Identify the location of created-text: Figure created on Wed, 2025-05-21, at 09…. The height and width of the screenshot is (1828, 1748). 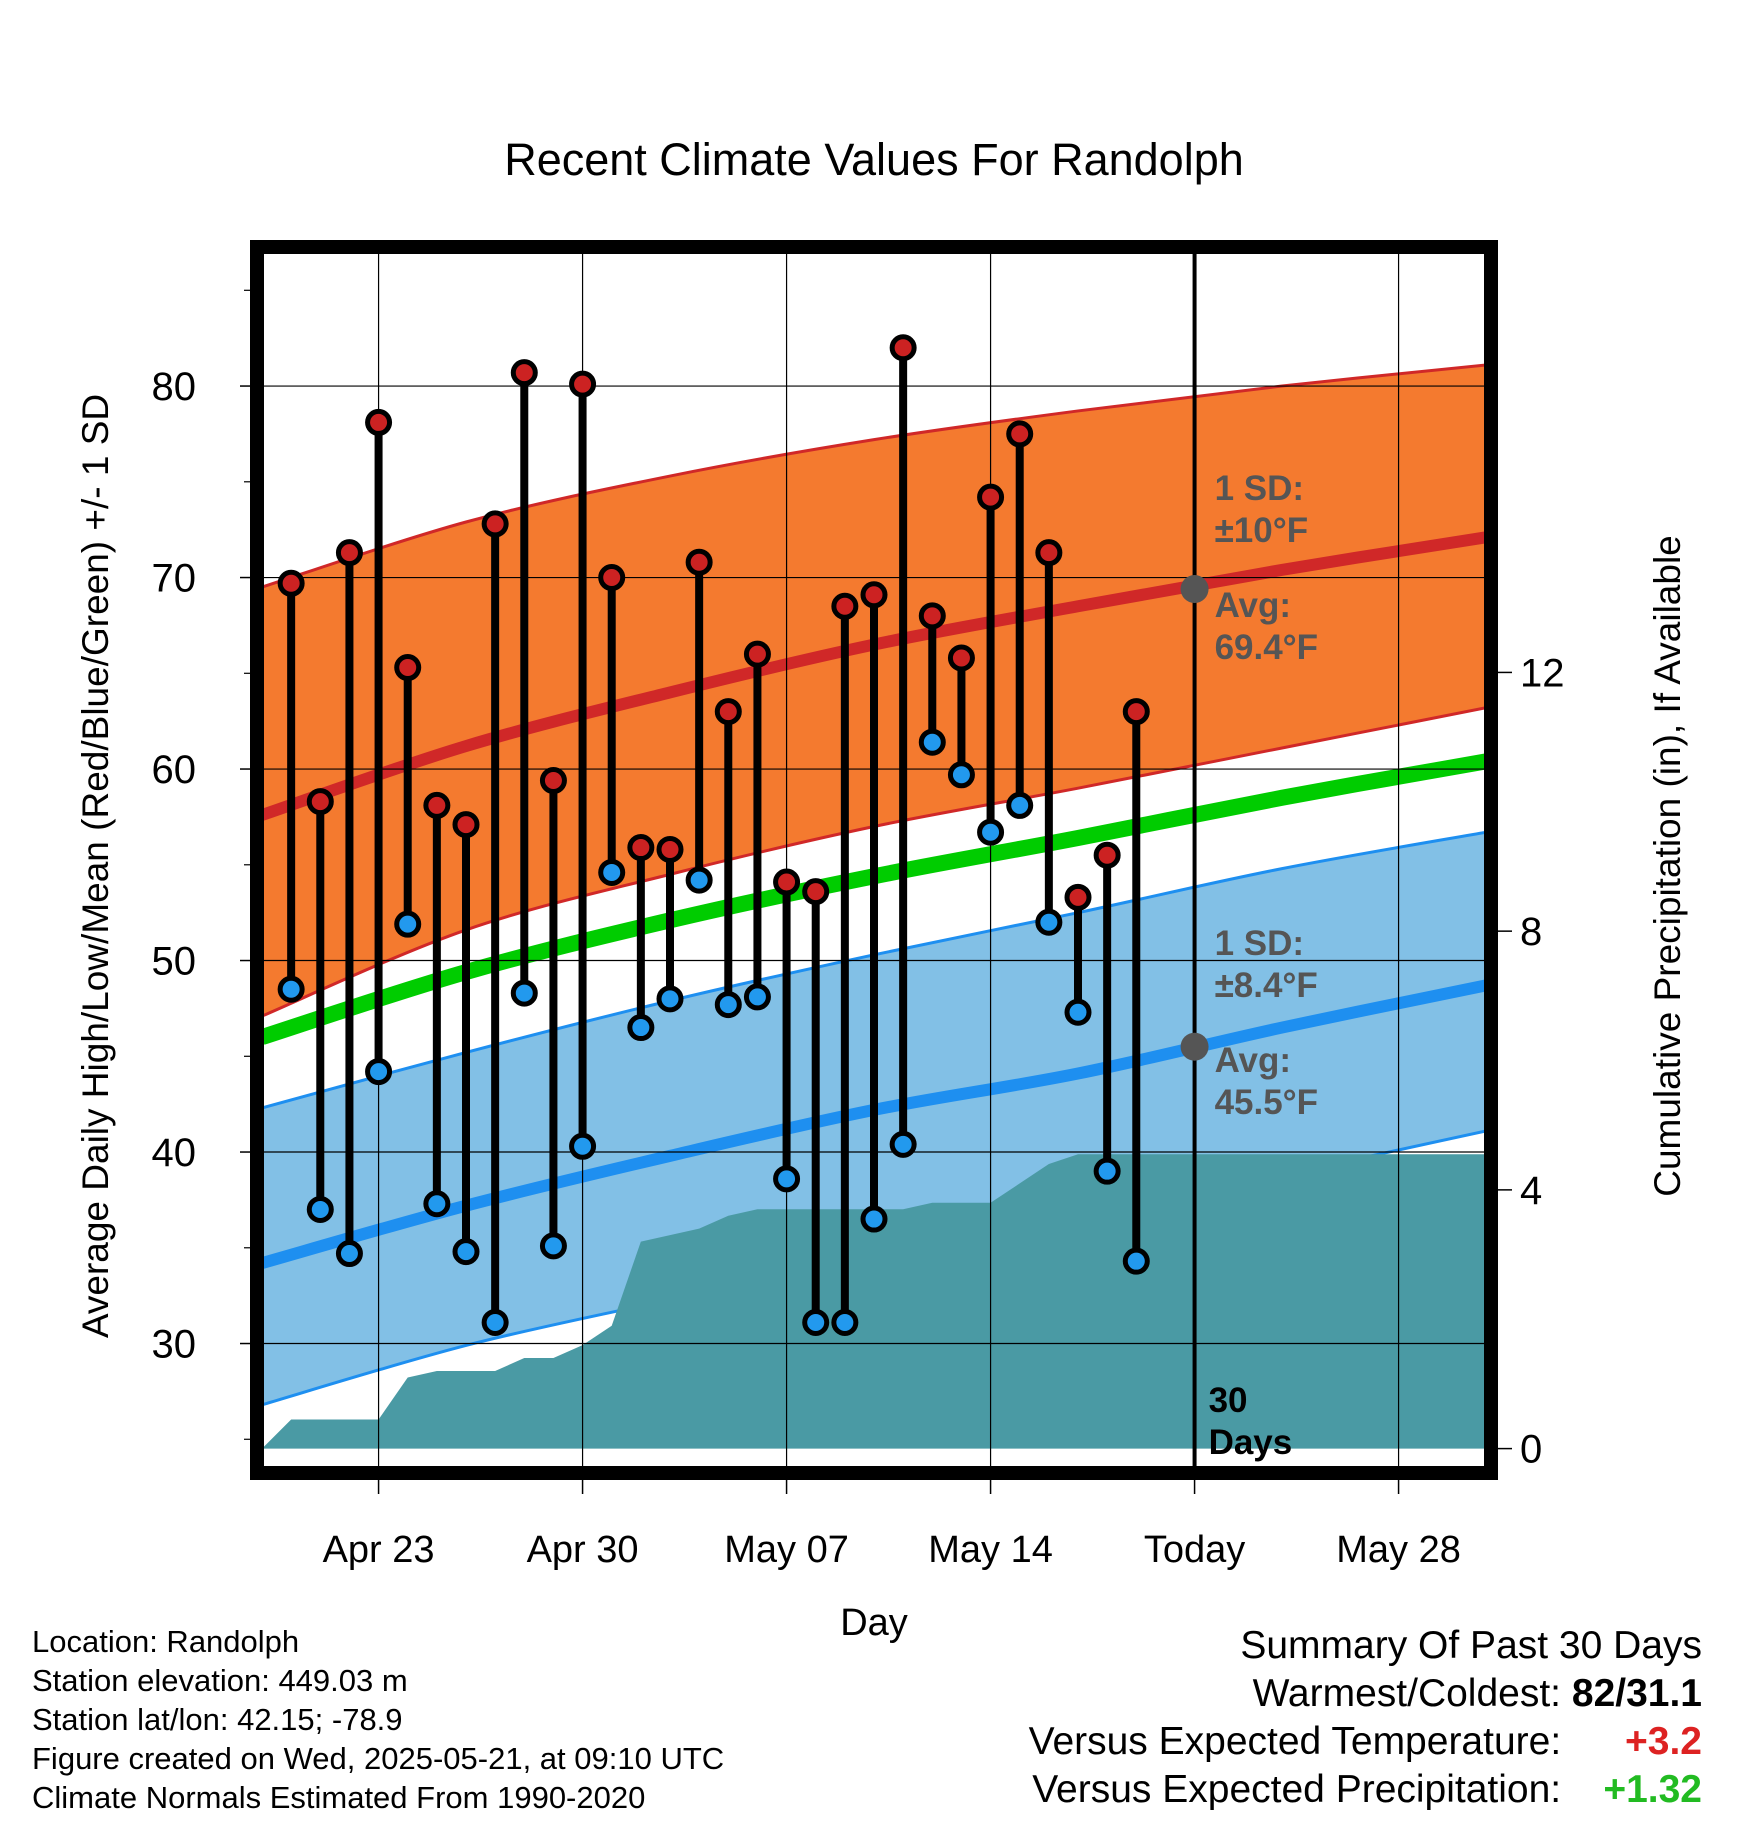
(378, 1758).